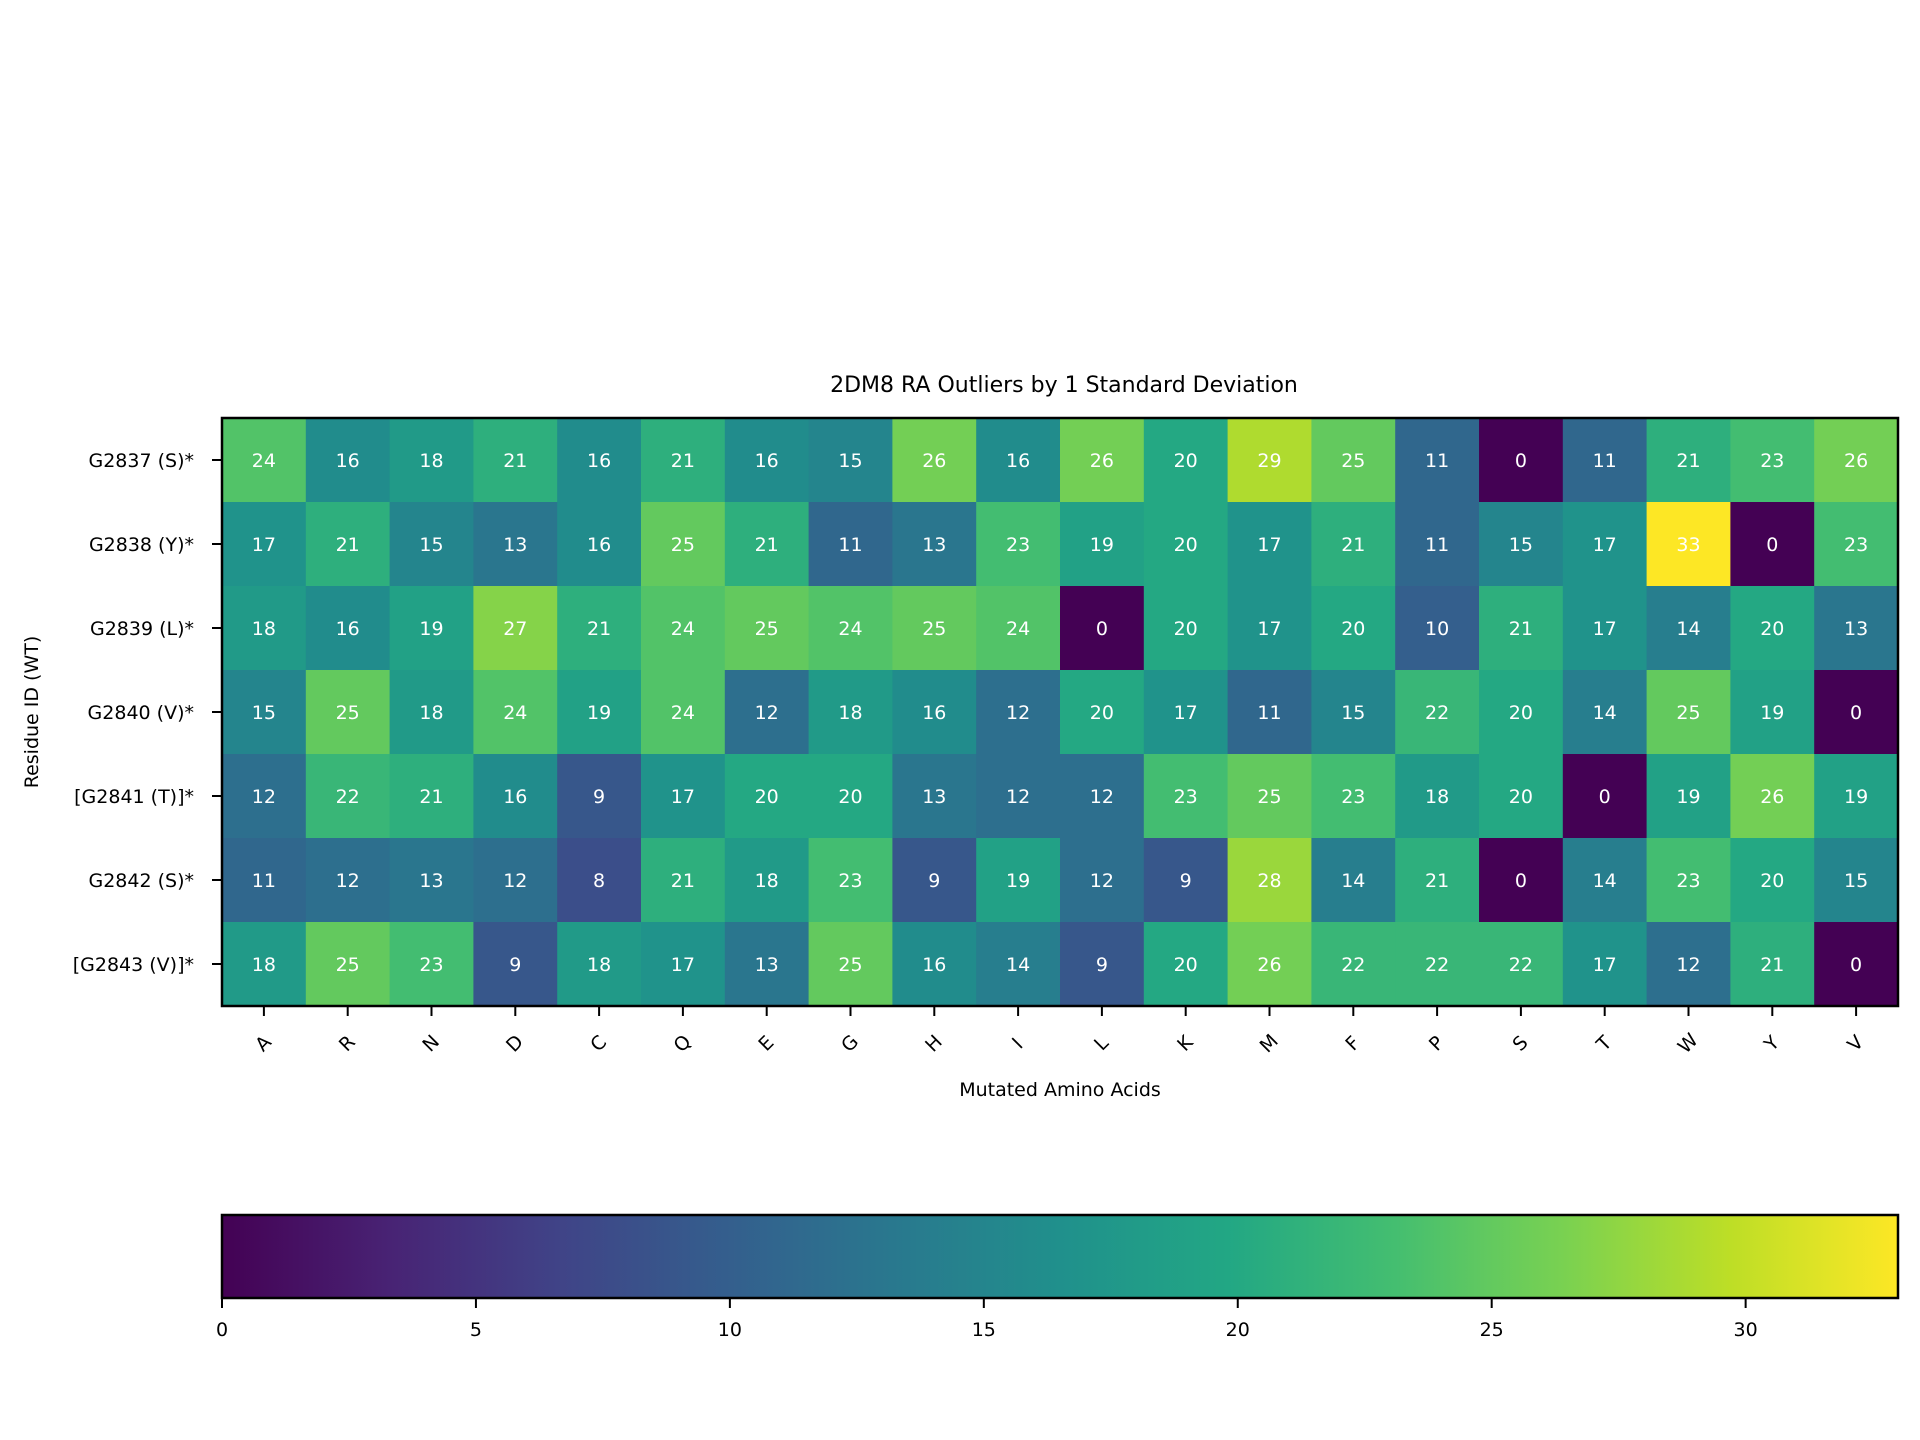  What do you see at coordinates (1018, 1044) in the screenshot?
I see `x-tick-label: I` at bounding box center [1018, 1044].